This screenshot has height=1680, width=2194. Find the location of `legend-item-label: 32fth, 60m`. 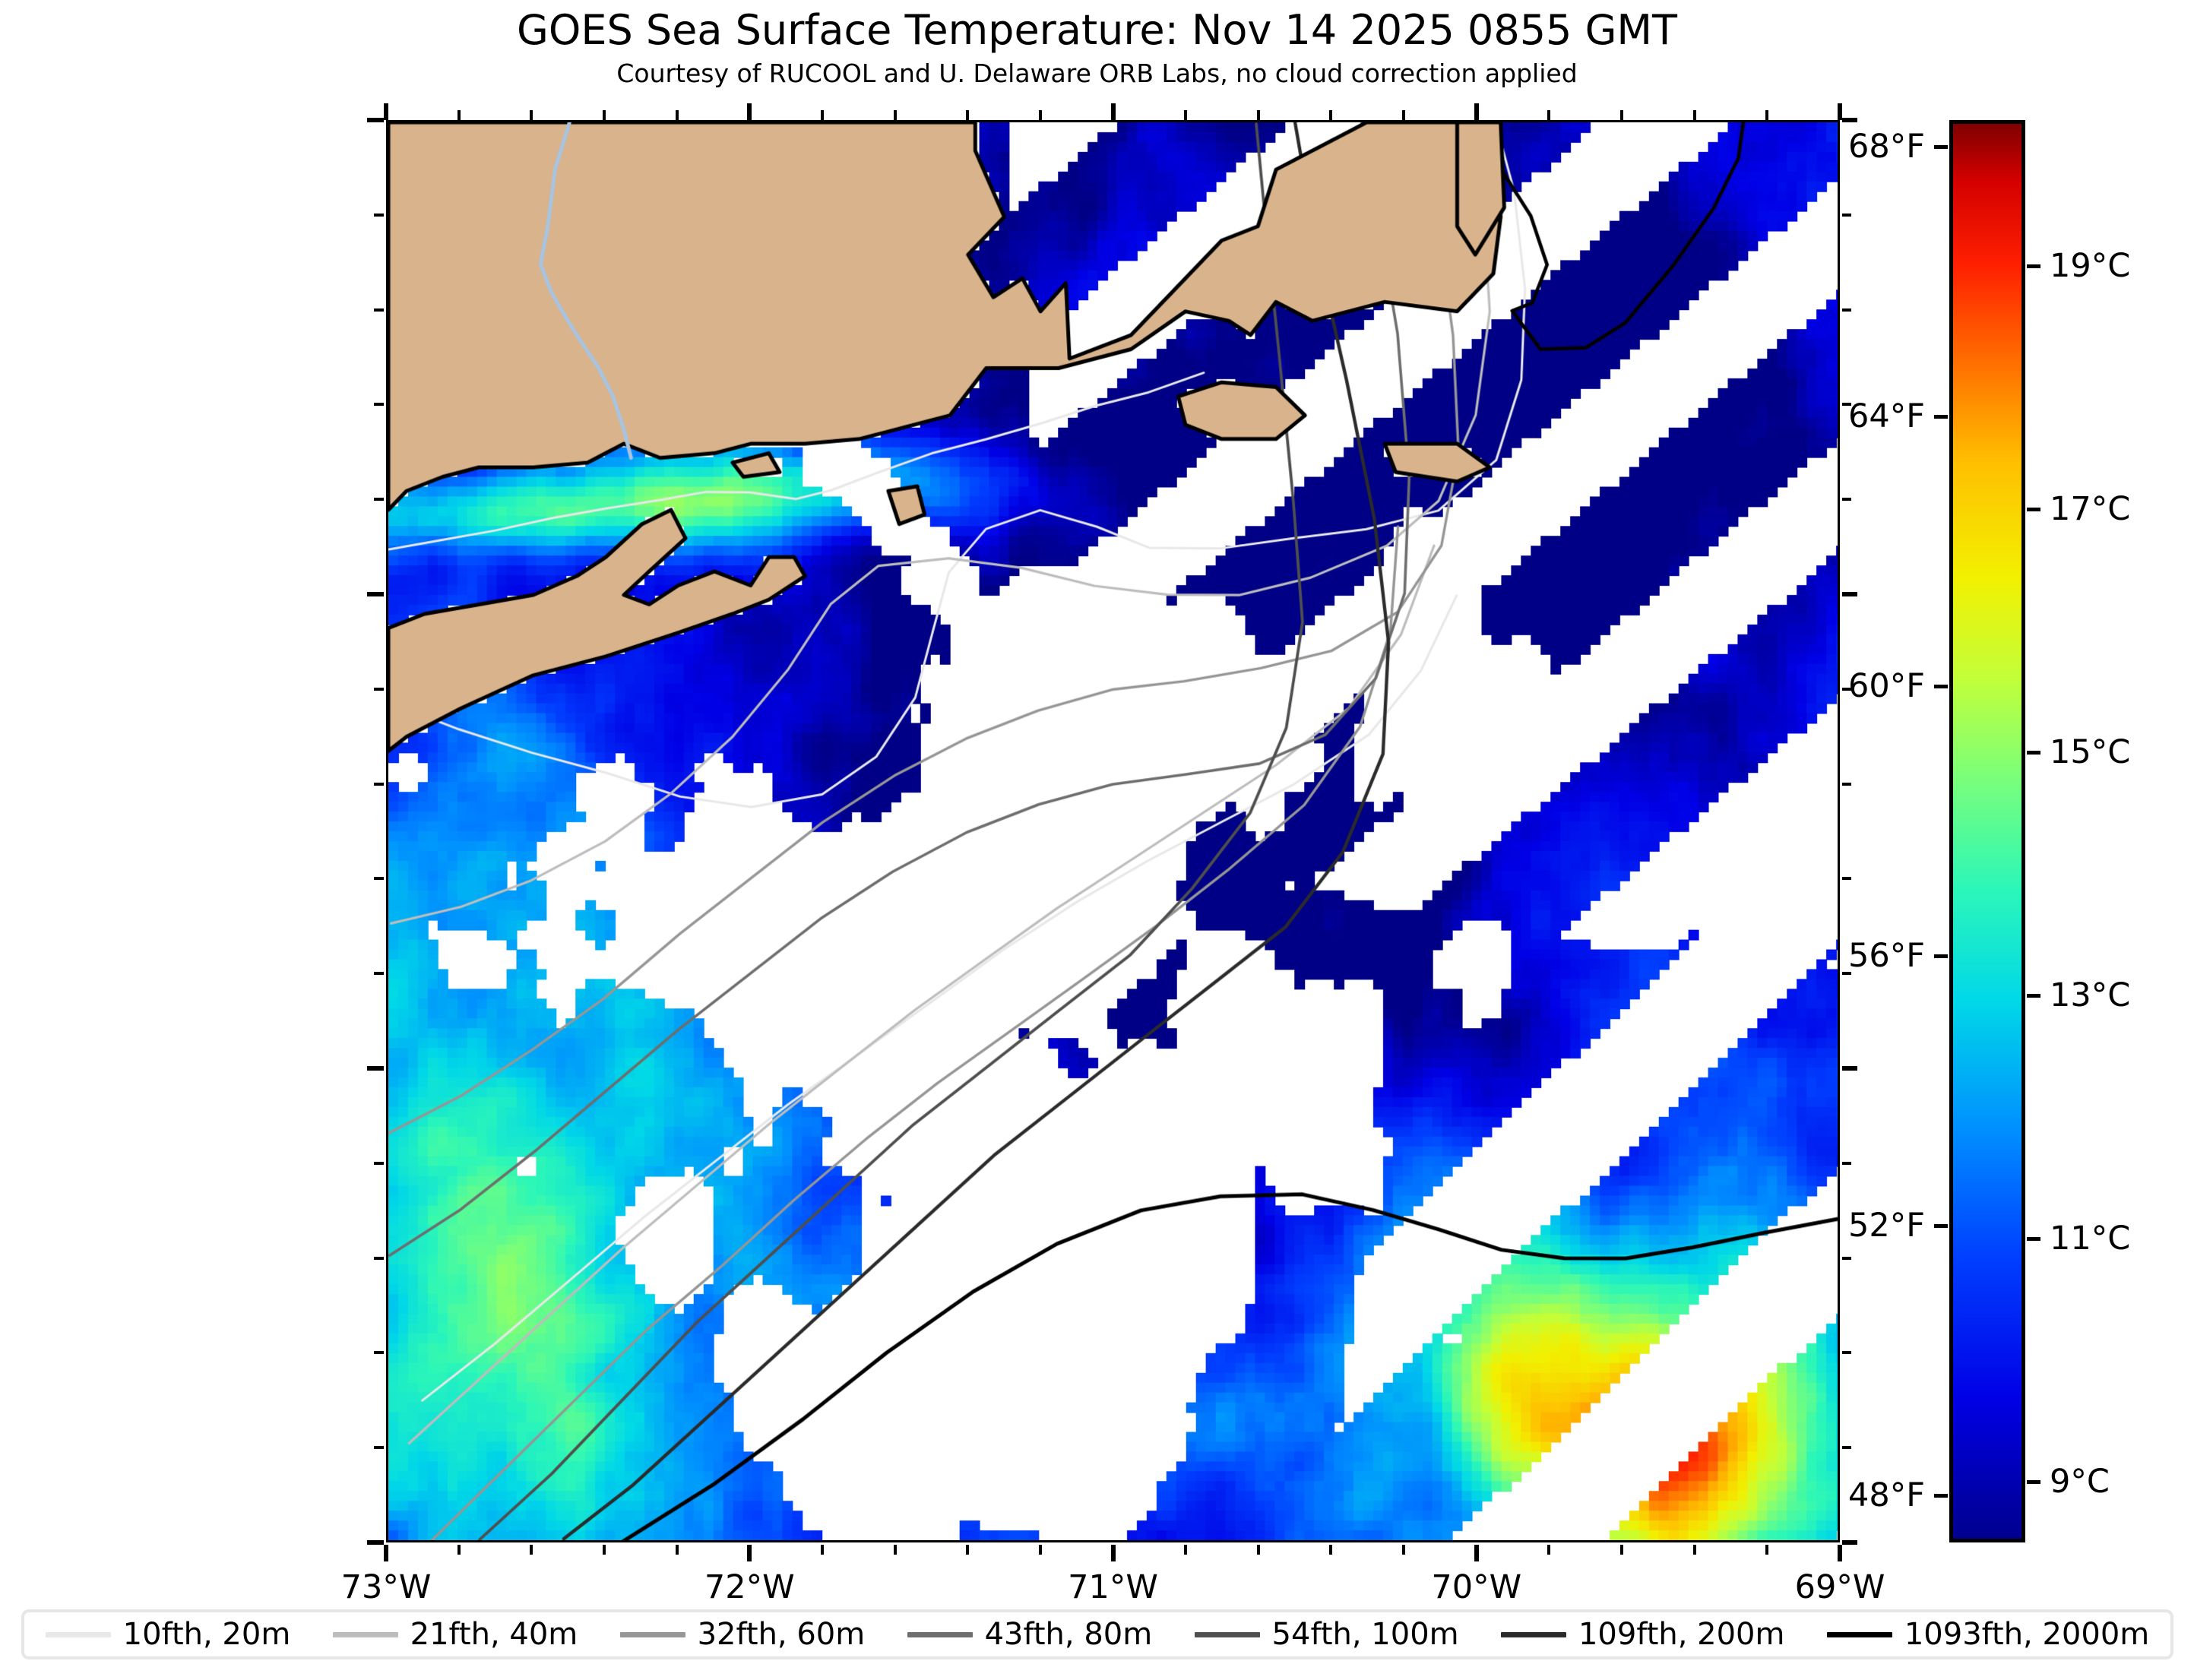

legend-item-label: 32fth, 60m is located at coordinates (781, 1634).